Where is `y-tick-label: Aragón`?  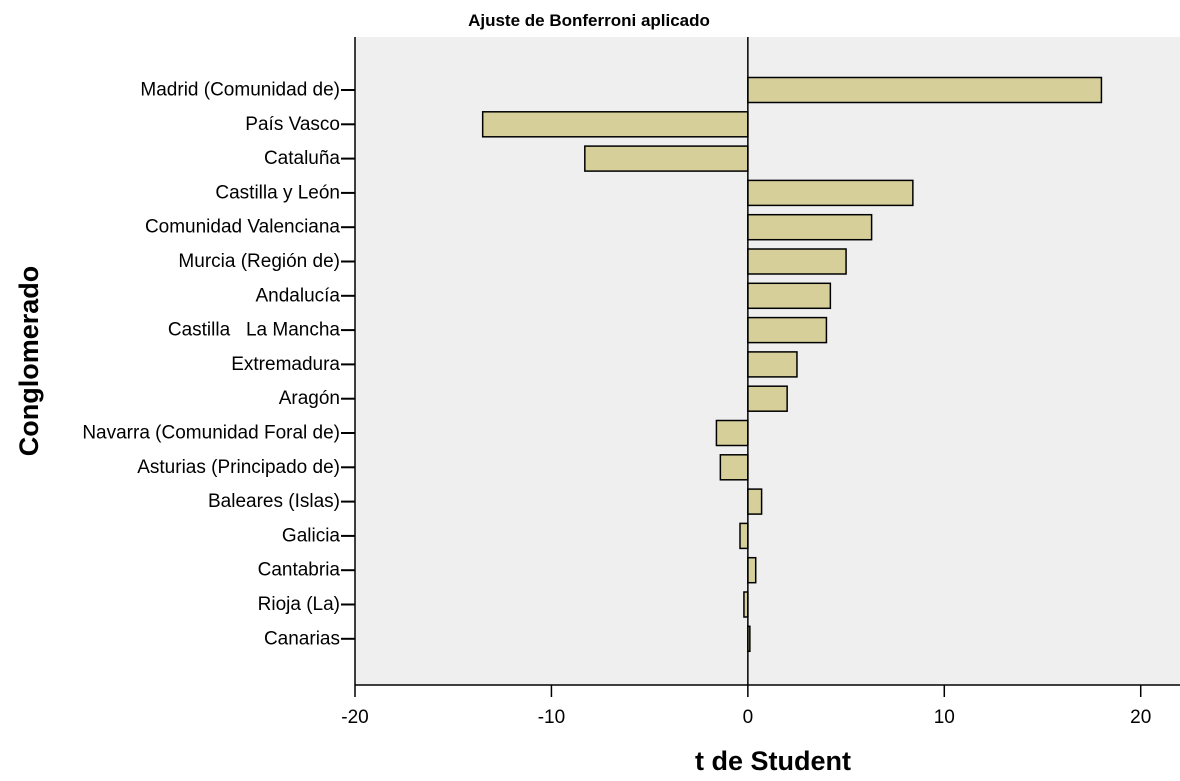
y-tick-label: Aragón is located at coordinates (309, 398).